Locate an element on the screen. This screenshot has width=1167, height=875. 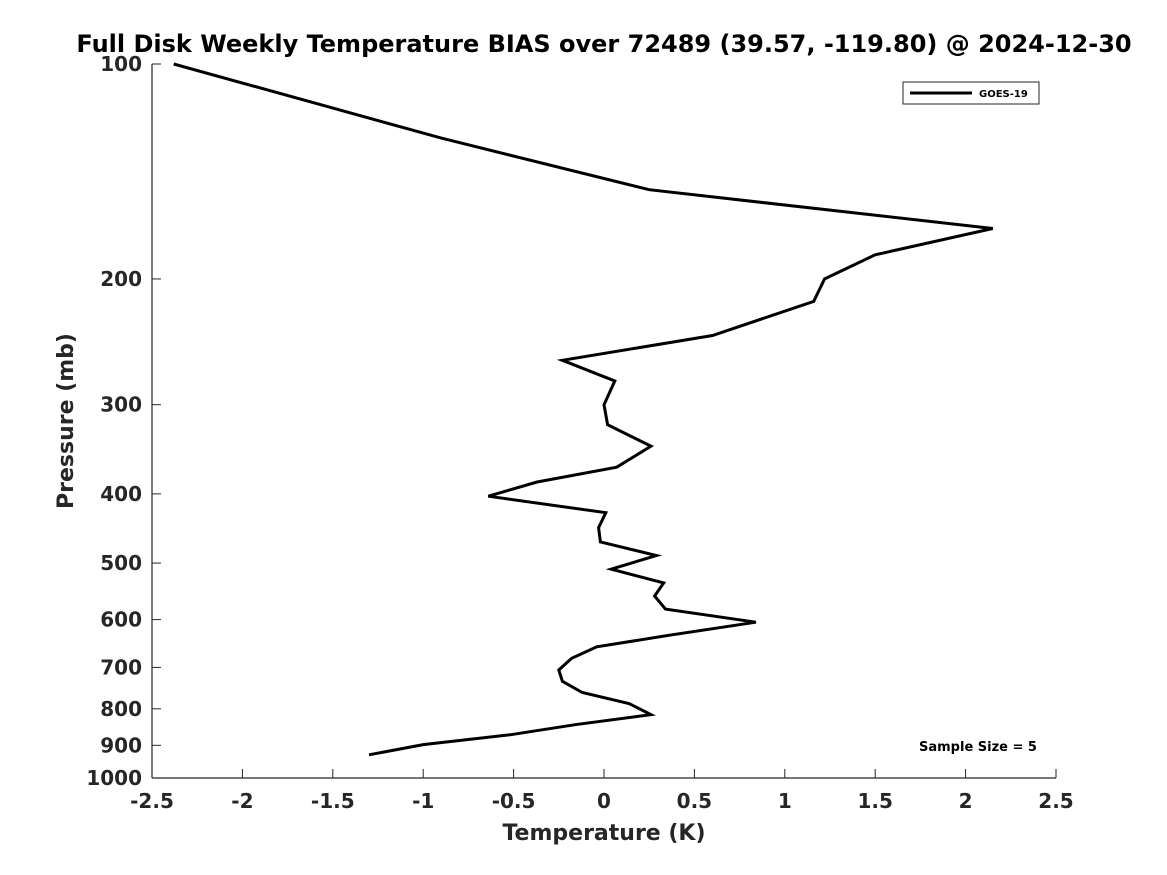
y-tick-label: 300 is located at coordinates (121, 405).